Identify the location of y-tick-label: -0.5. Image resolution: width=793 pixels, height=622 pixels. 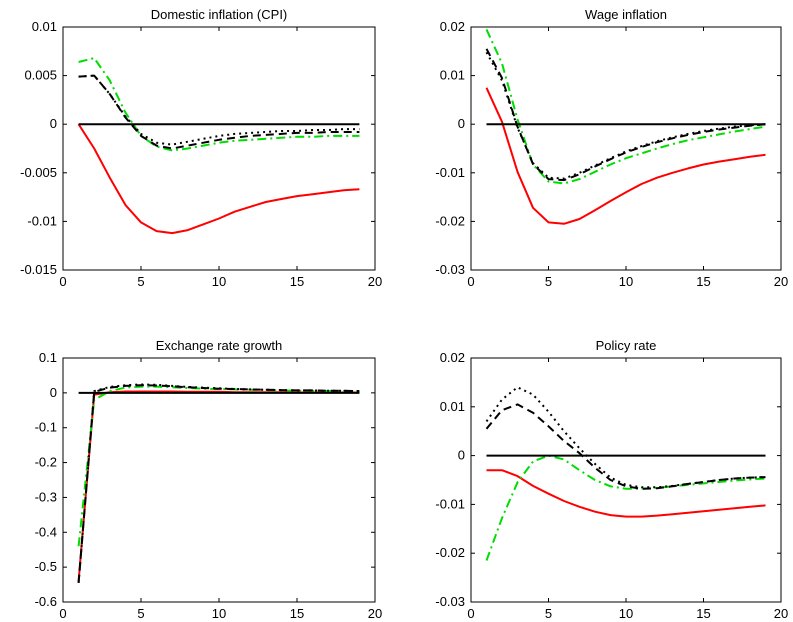
(46, 566).